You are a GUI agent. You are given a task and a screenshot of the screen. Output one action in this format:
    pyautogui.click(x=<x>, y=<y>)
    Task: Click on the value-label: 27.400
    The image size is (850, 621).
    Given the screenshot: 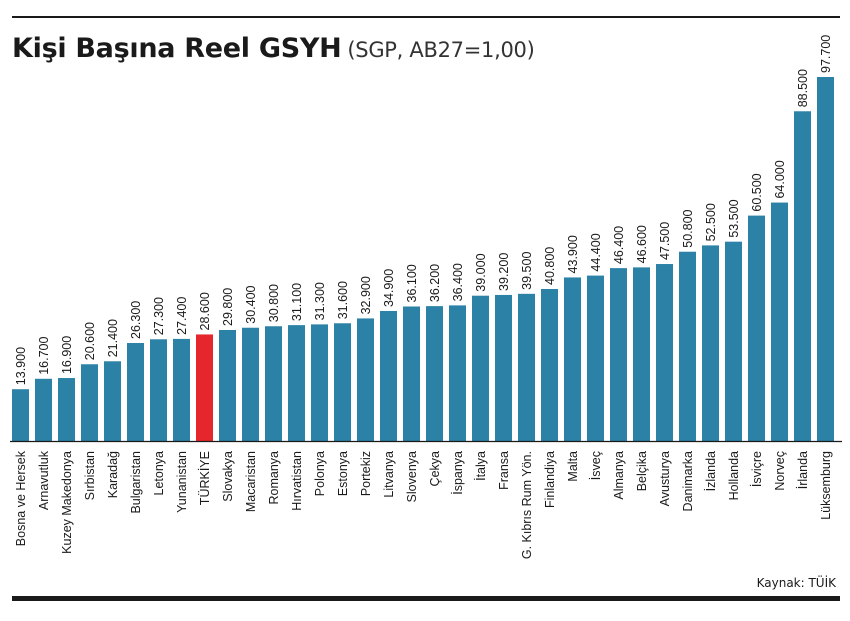 What is the action you would take?
    pyautogui.click(x=182, y=316)
    